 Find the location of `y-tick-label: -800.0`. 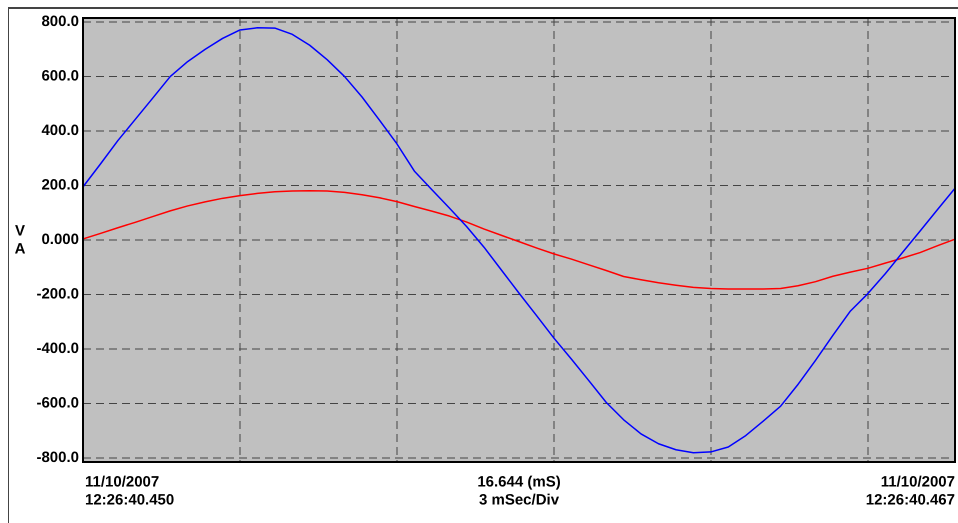

y-tick-label: -800.0 is located at coordinates (57, 457).